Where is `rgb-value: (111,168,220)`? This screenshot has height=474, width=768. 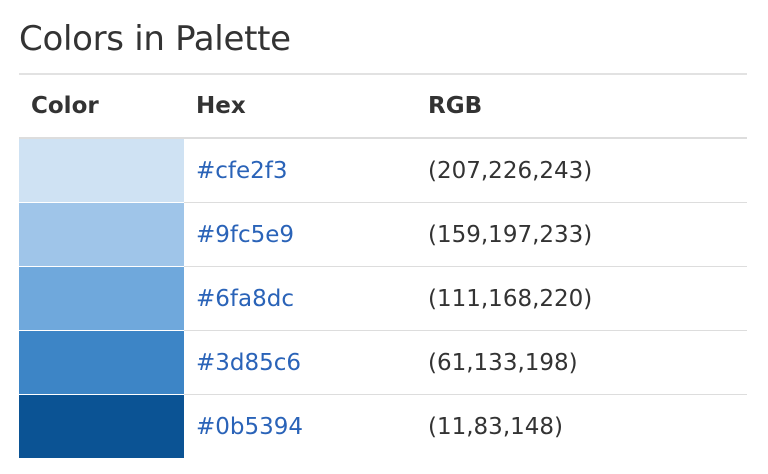
rgb-value: (111,168,220) is located at coordinates (510, 298).